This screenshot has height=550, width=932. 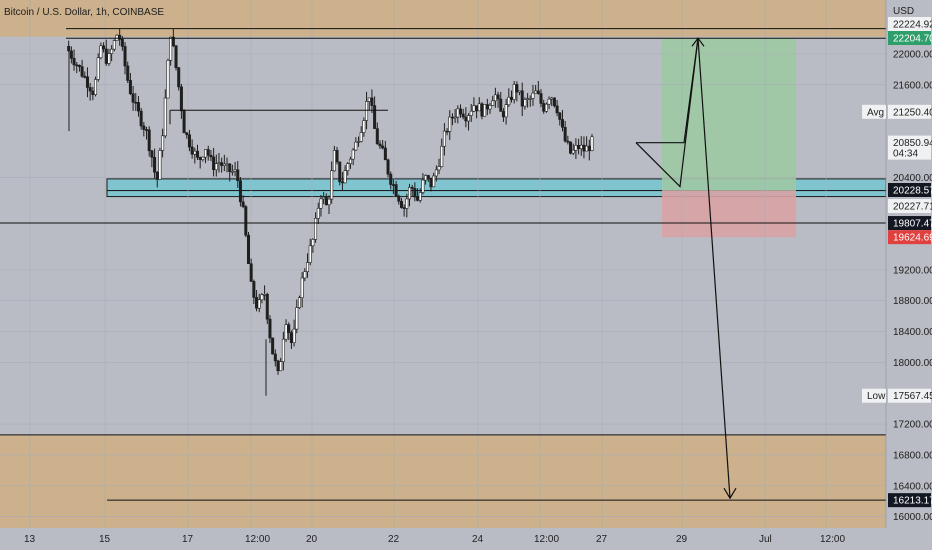 What do you see at coordinates (312, 539) in the screenshot?
I see `time-tick: 20` at bounding box center [312, 539].